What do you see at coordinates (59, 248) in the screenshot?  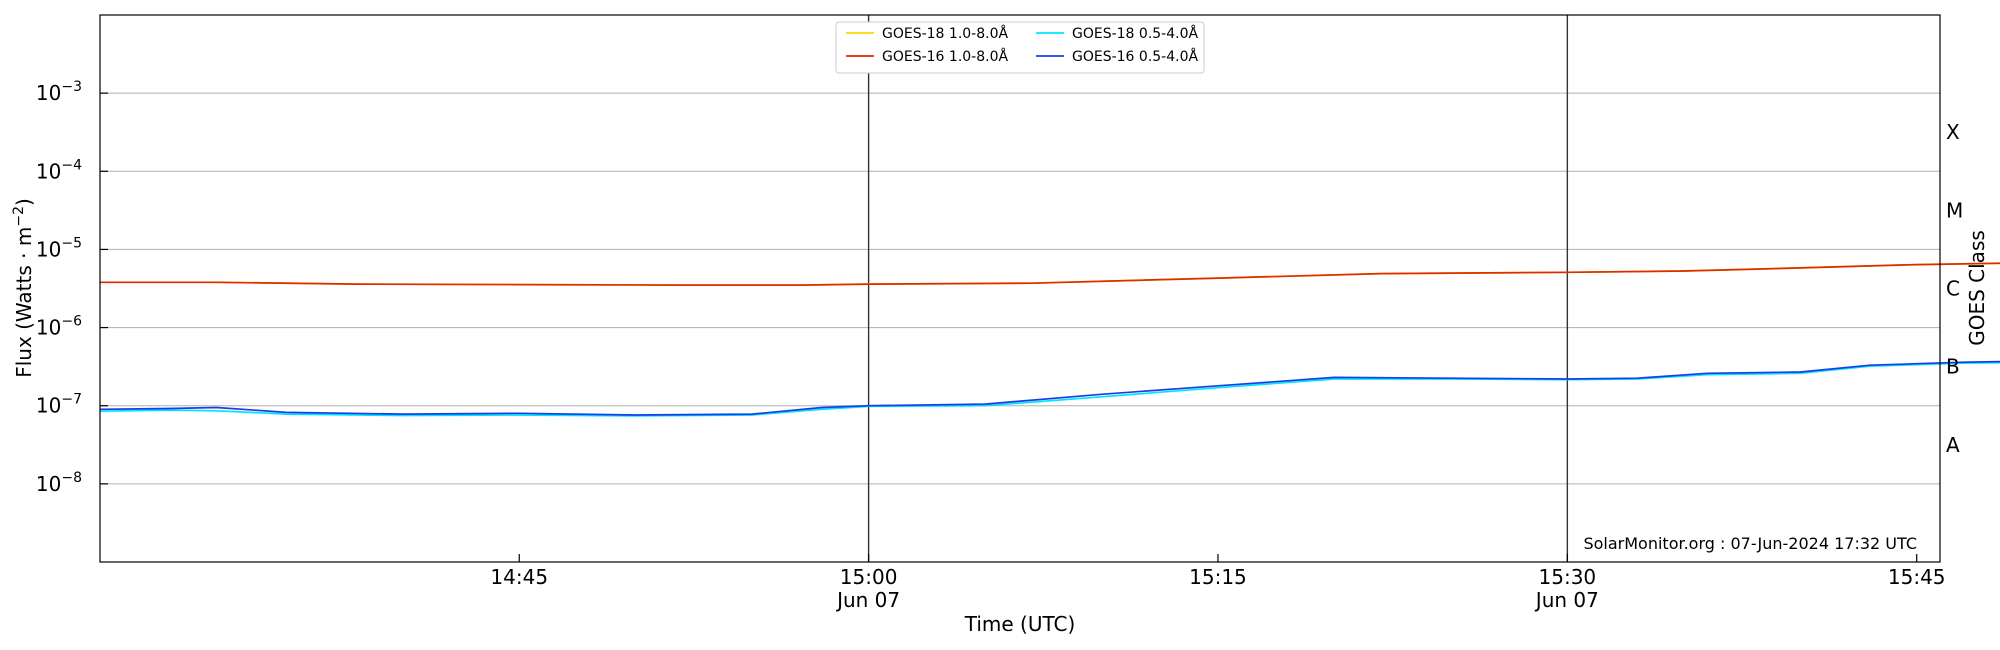 I see `y-tick-label: 10⁻⁵` at bounding box center [59, 248].